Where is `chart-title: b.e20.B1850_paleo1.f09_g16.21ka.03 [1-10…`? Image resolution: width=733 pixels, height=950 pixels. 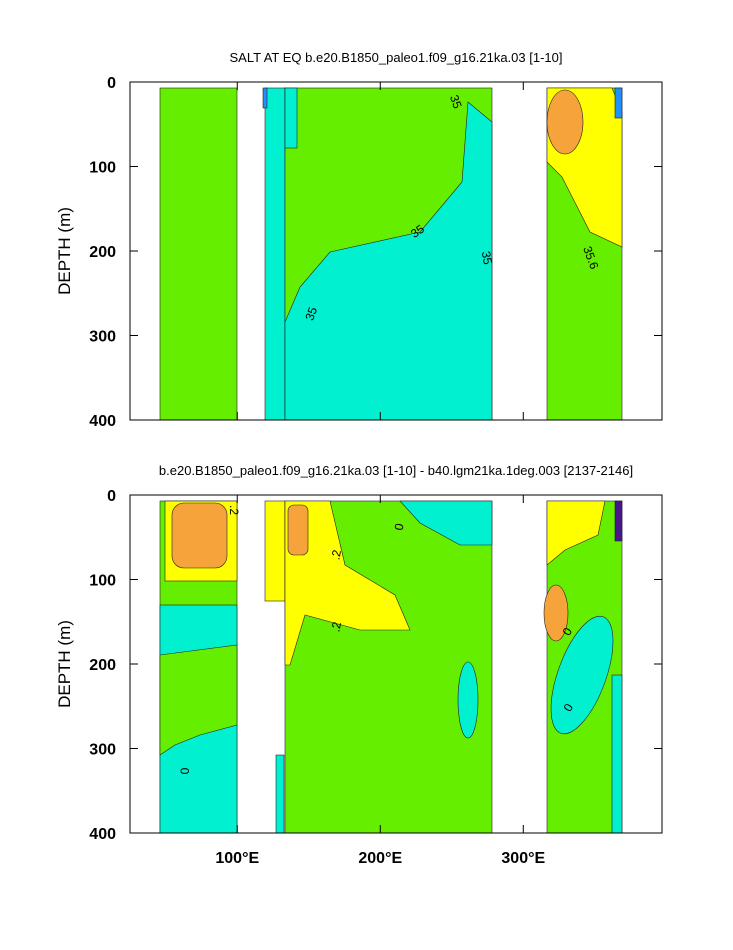
chart-title: b.e20.B1850_paleo1.f09_g16.21ka.03 [1-10… is located at coordinates (396, 470).